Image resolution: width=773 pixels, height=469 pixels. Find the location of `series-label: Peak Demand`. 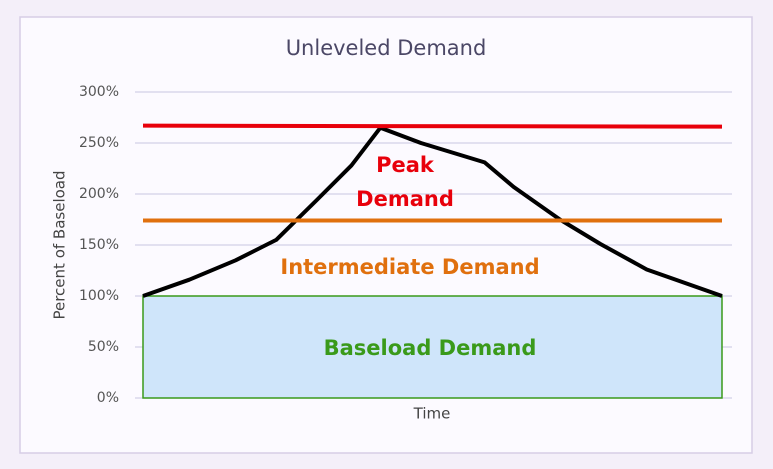

series-label: Peak Demand is located at coordinates (405, 182).